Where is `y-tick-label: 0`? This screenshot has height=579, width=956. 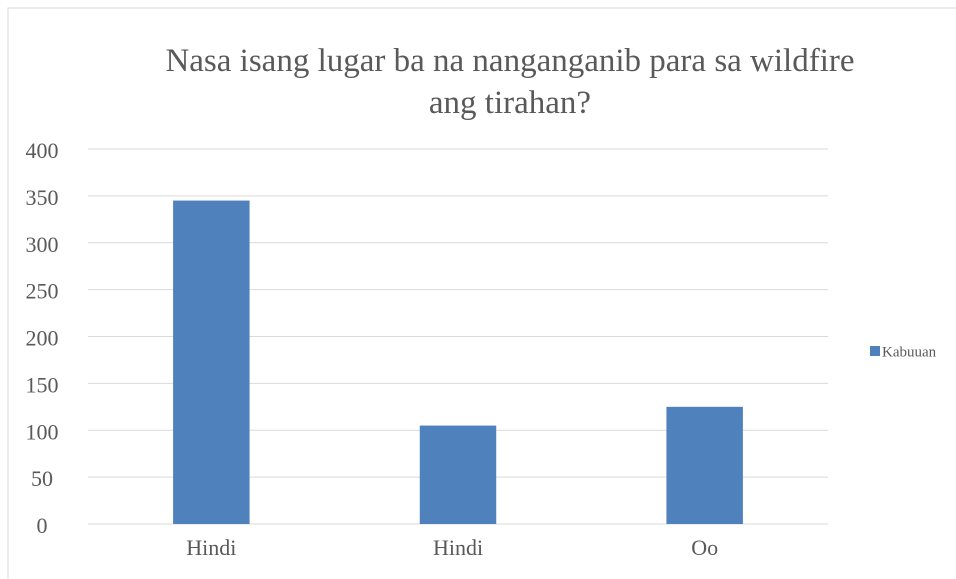
y-tick-label: 0 is located at coordinates (42, 525).